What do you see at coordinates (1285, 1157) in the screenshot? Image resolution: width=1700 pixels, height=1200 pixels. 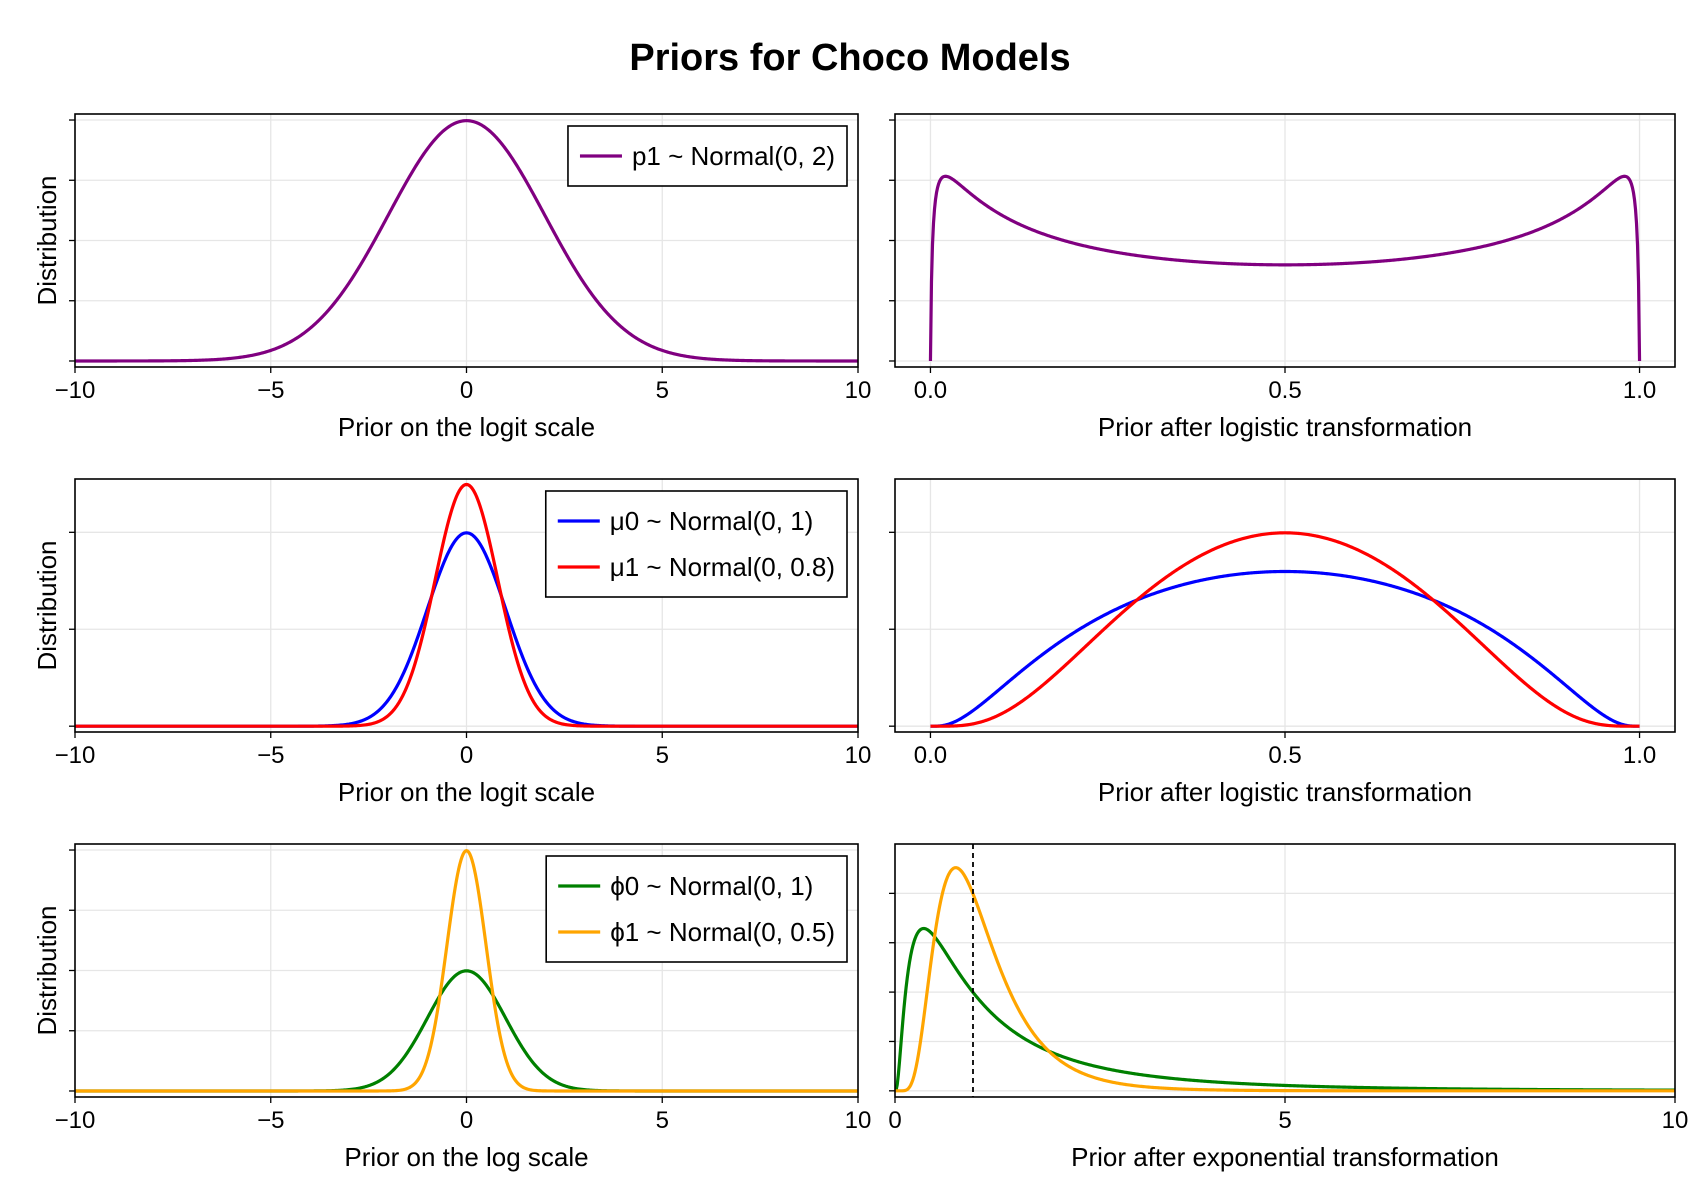 I see `x-axis-label: Prior after exponential transformation` at bounding box center [1285, 1157].